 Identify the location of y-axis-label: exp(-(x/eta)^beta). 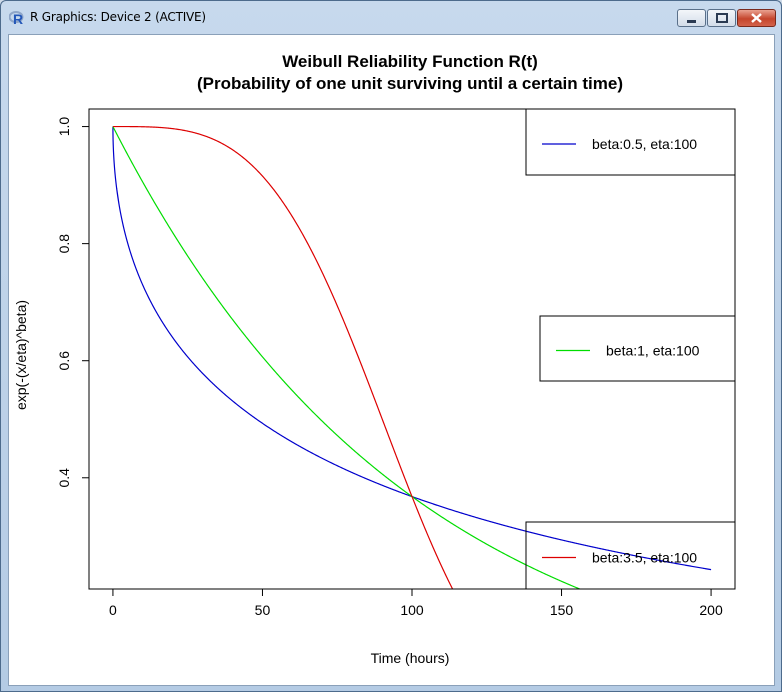
(21, 355).